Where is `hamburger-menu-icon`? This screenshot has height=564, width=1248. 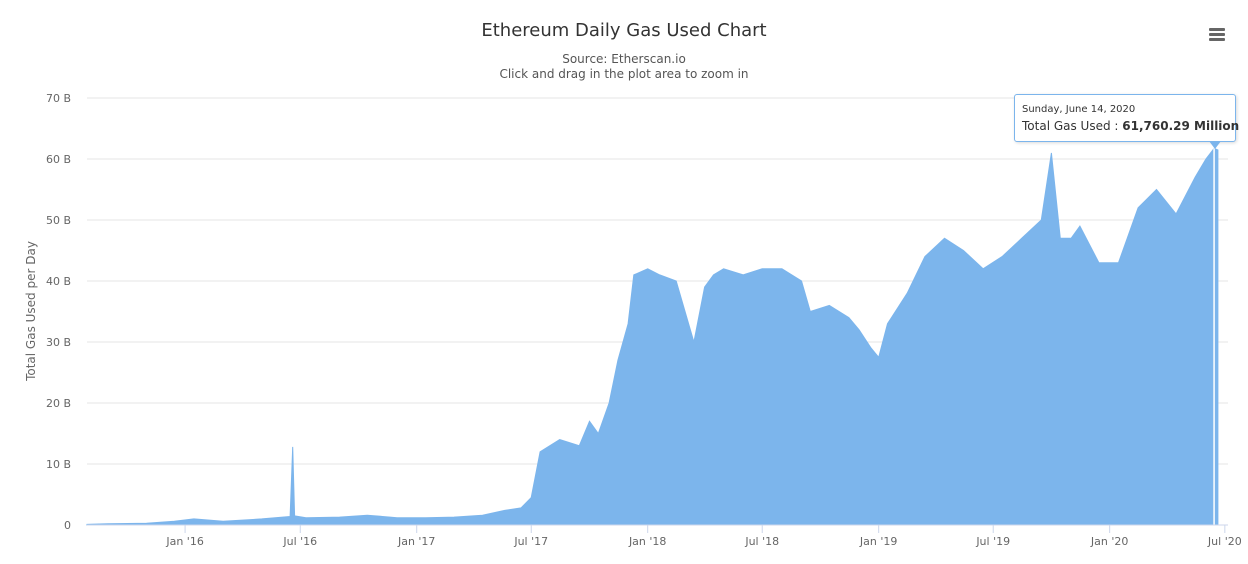
hamburger-menu-icon is located at coordinates (1217, 34).